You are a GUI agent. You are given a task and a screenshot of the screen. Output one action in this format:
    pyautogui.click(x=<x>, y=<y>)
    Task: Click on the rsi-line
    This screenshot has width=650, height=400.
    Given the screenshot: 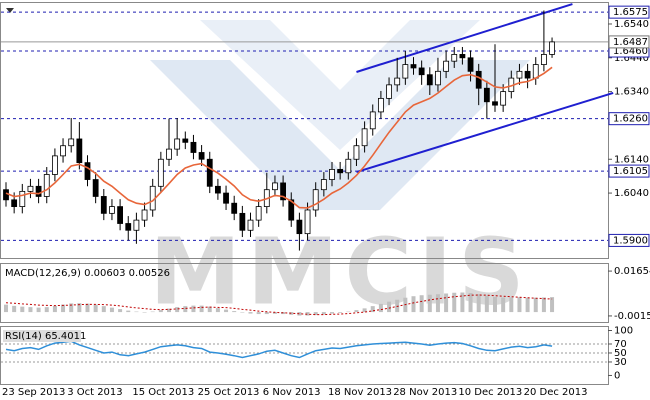 What is the action you would take?
    pyautogui.click(x=279, y=349)
    